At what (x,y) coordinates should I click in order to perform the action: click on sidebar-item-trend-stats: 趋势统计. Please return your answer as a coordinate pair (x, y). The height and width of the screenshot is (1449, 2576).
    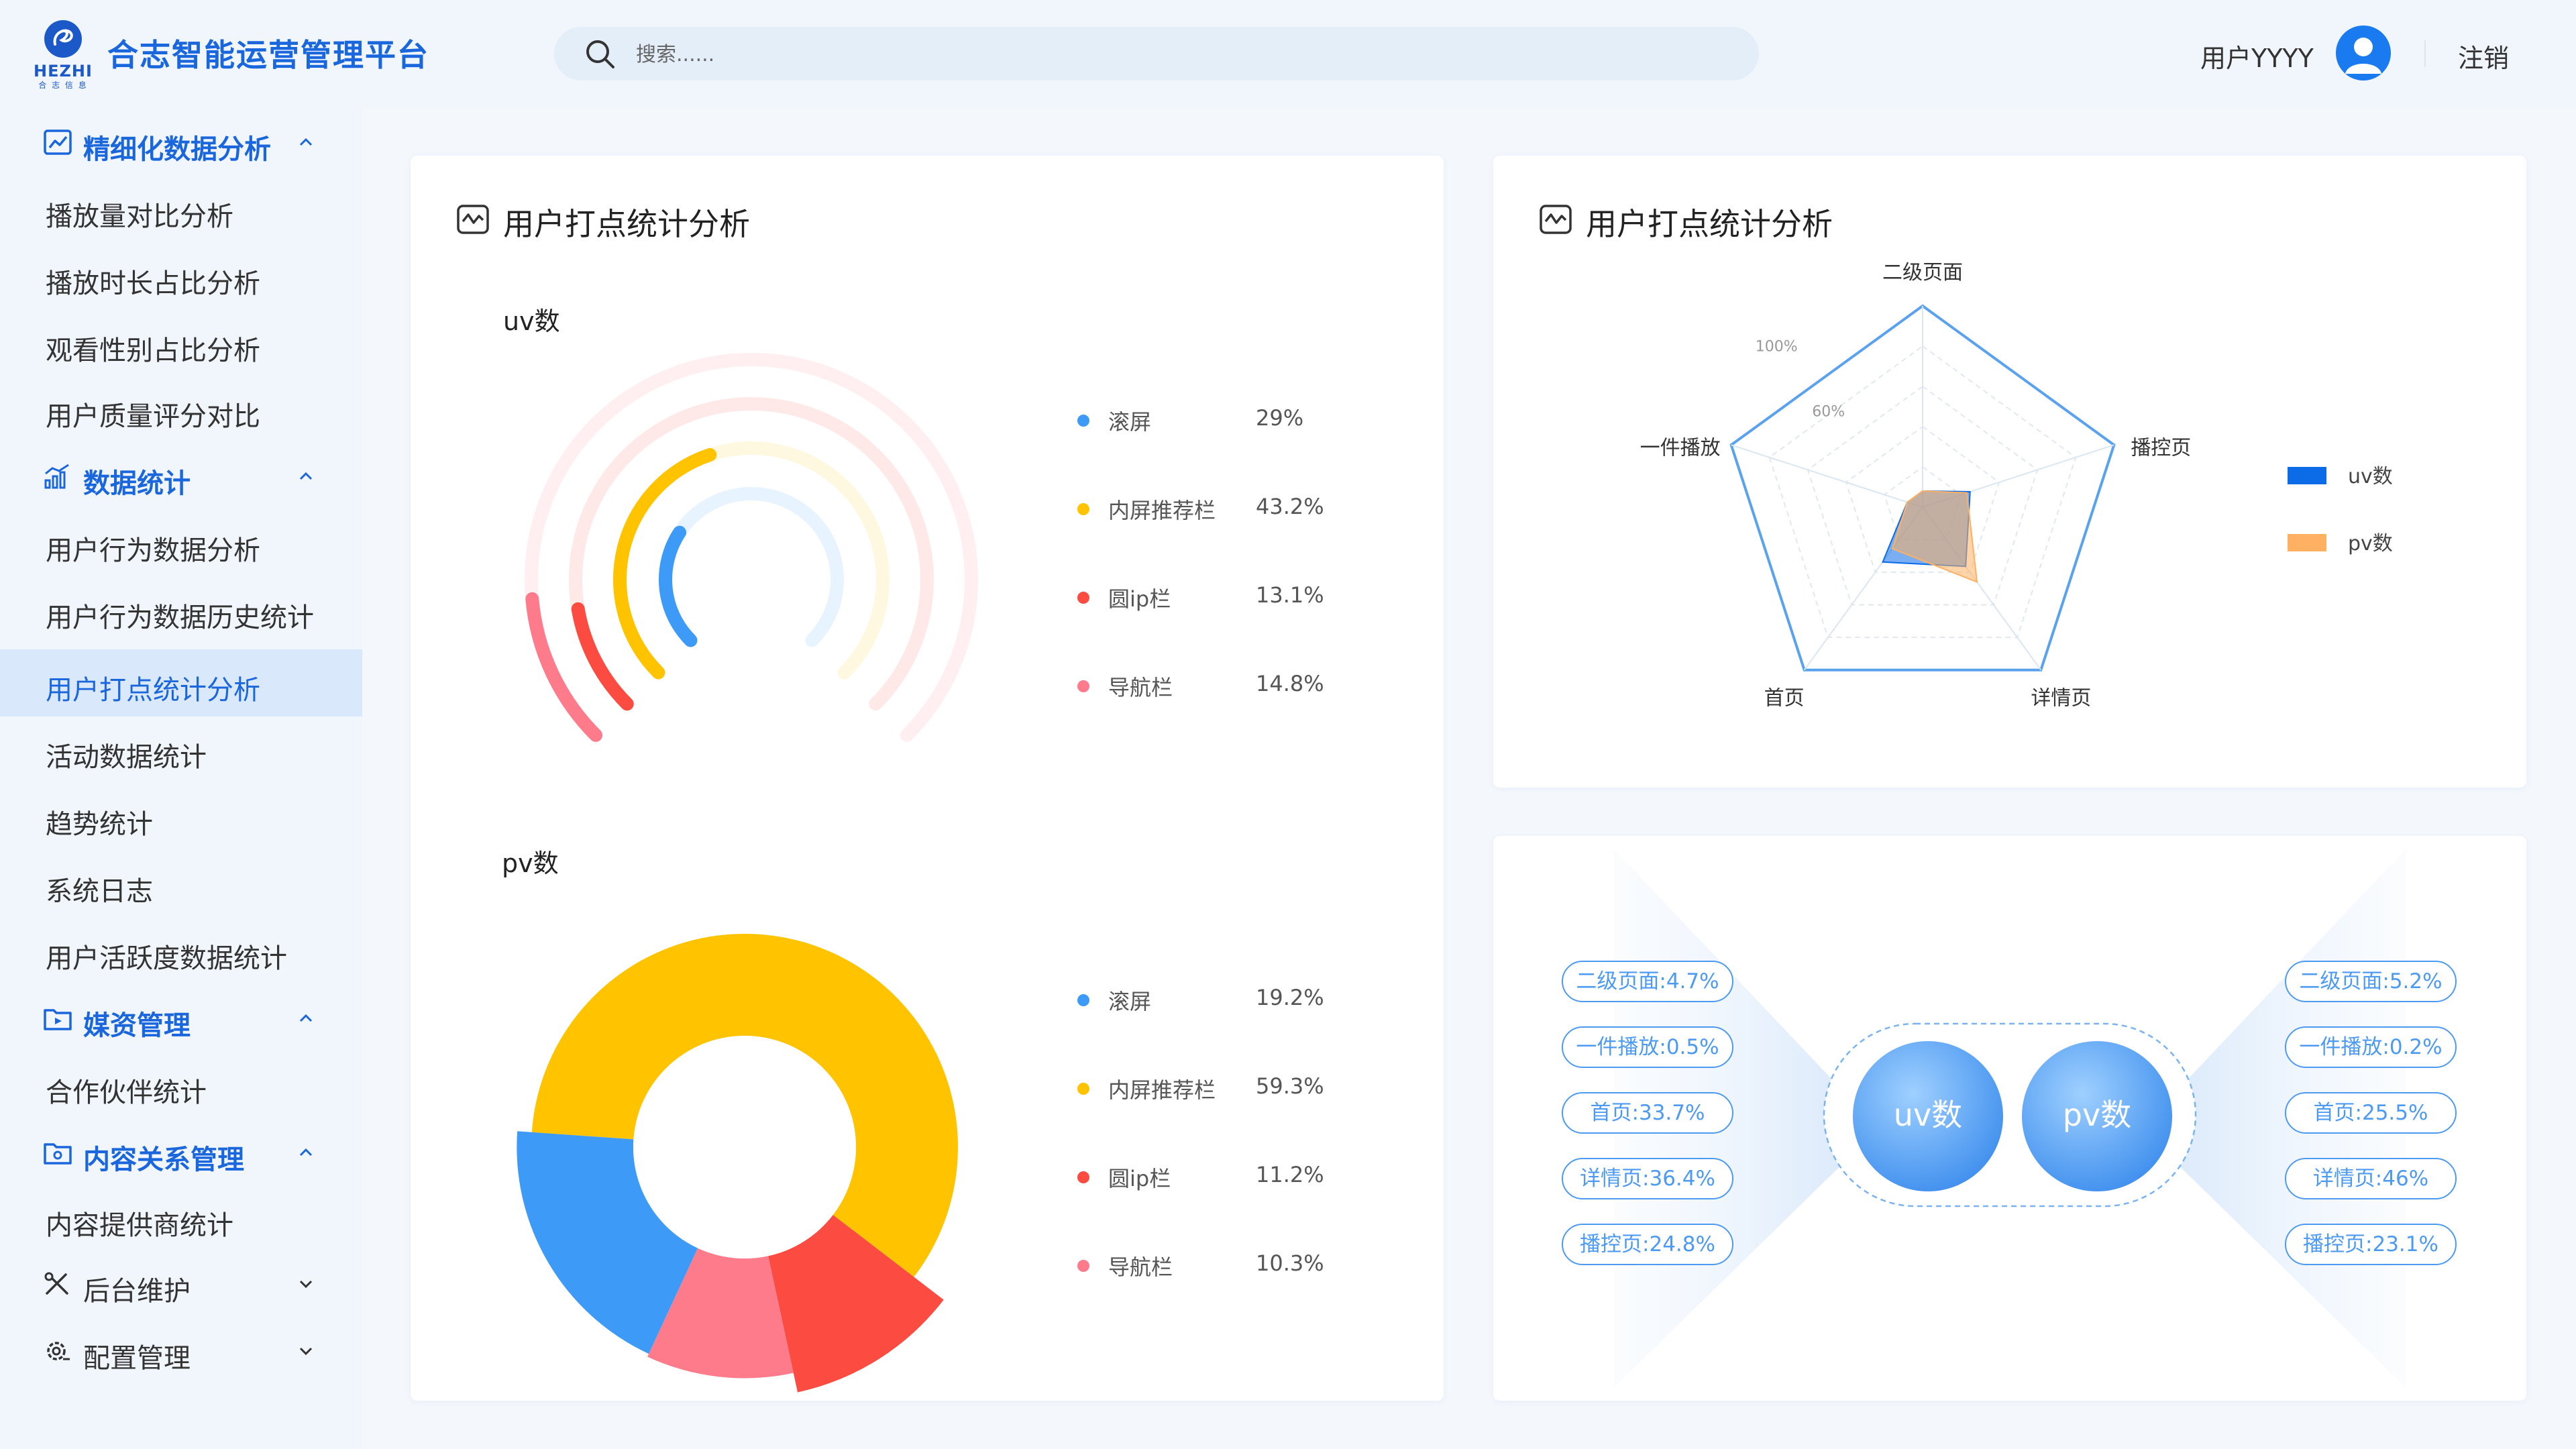
    Looking at the image, I should click on (181, 817).